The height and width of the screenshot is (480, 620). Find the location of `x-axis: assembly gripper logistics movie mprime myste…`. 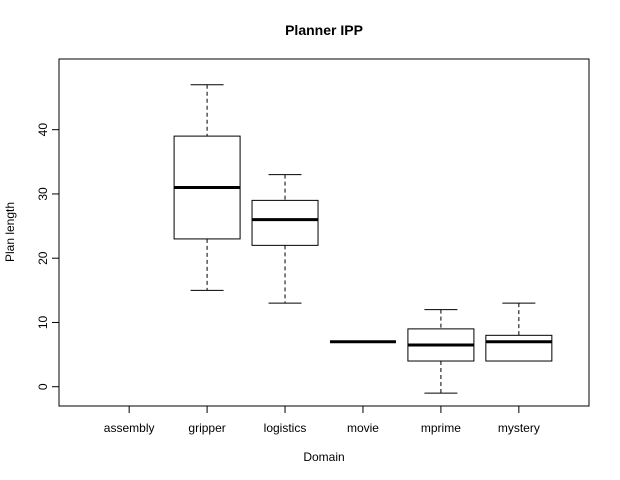

x-axis: assembly gripper logistics movie mprime myste… is located at coordinates (322, 420).